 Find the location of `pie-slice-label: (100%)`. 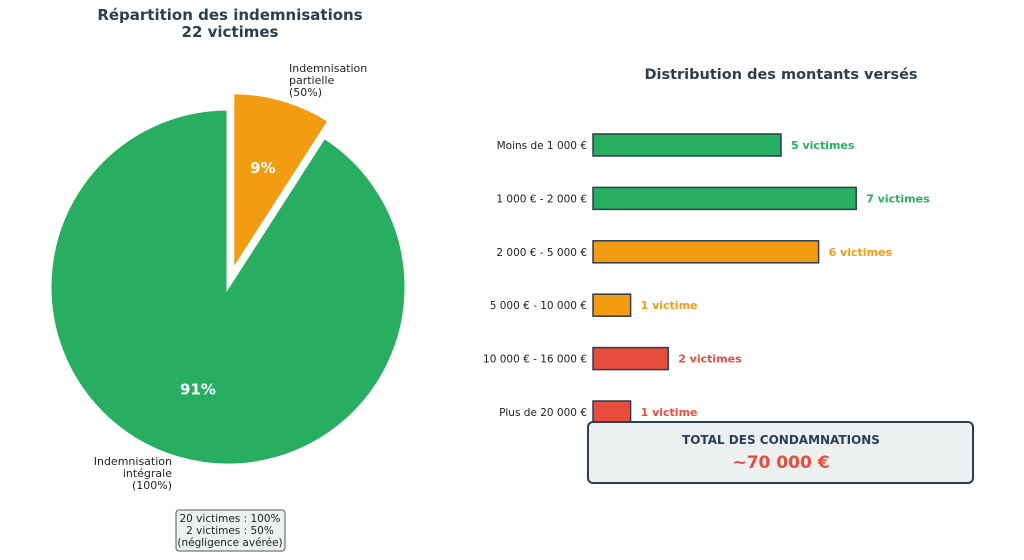

pie-slice-label: (100%) is located at coordinates (152, 485).